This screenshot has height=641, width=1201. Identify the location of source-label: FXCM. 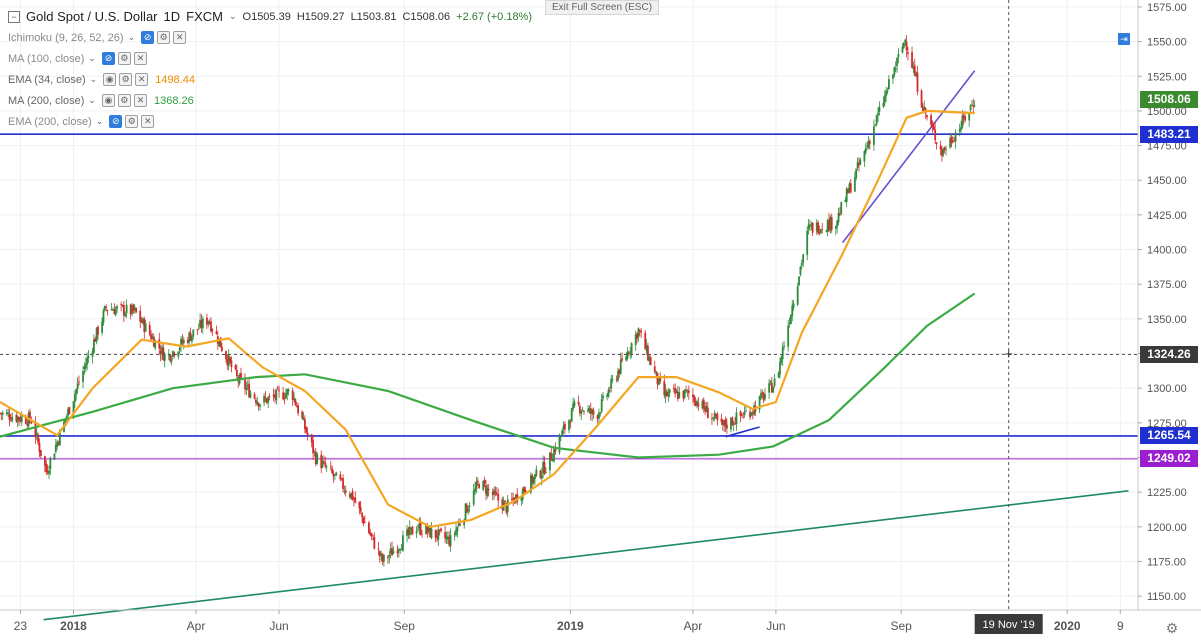
(204, 16).